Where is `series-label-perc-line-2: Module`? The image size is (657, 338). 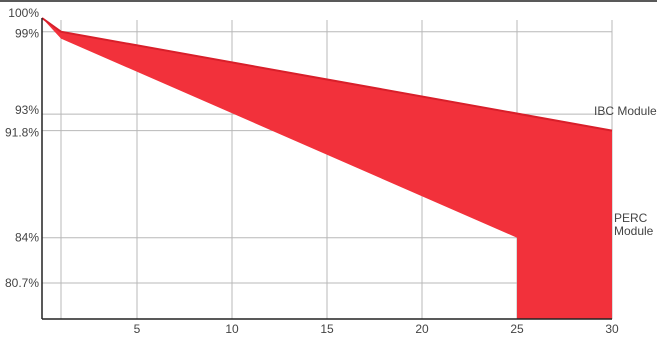
series-label-perc-line-2: Module is located at coordinates (634, 231).